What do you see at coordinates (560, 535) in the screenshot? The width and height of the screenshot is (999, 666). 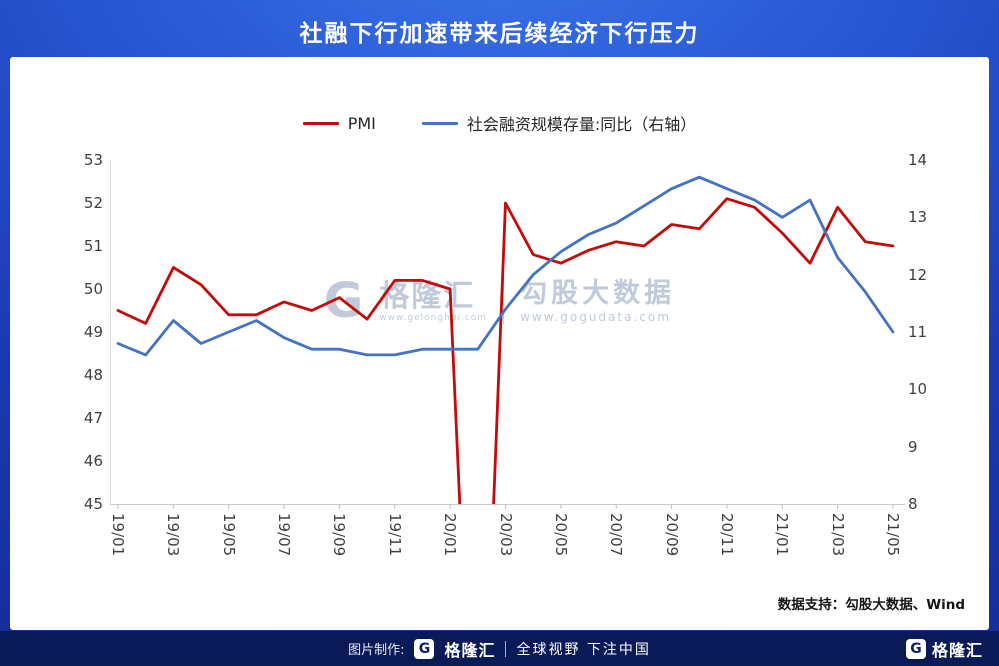 I see `x-axis-tick-label: 20/05` at bounding box center [560, 535].